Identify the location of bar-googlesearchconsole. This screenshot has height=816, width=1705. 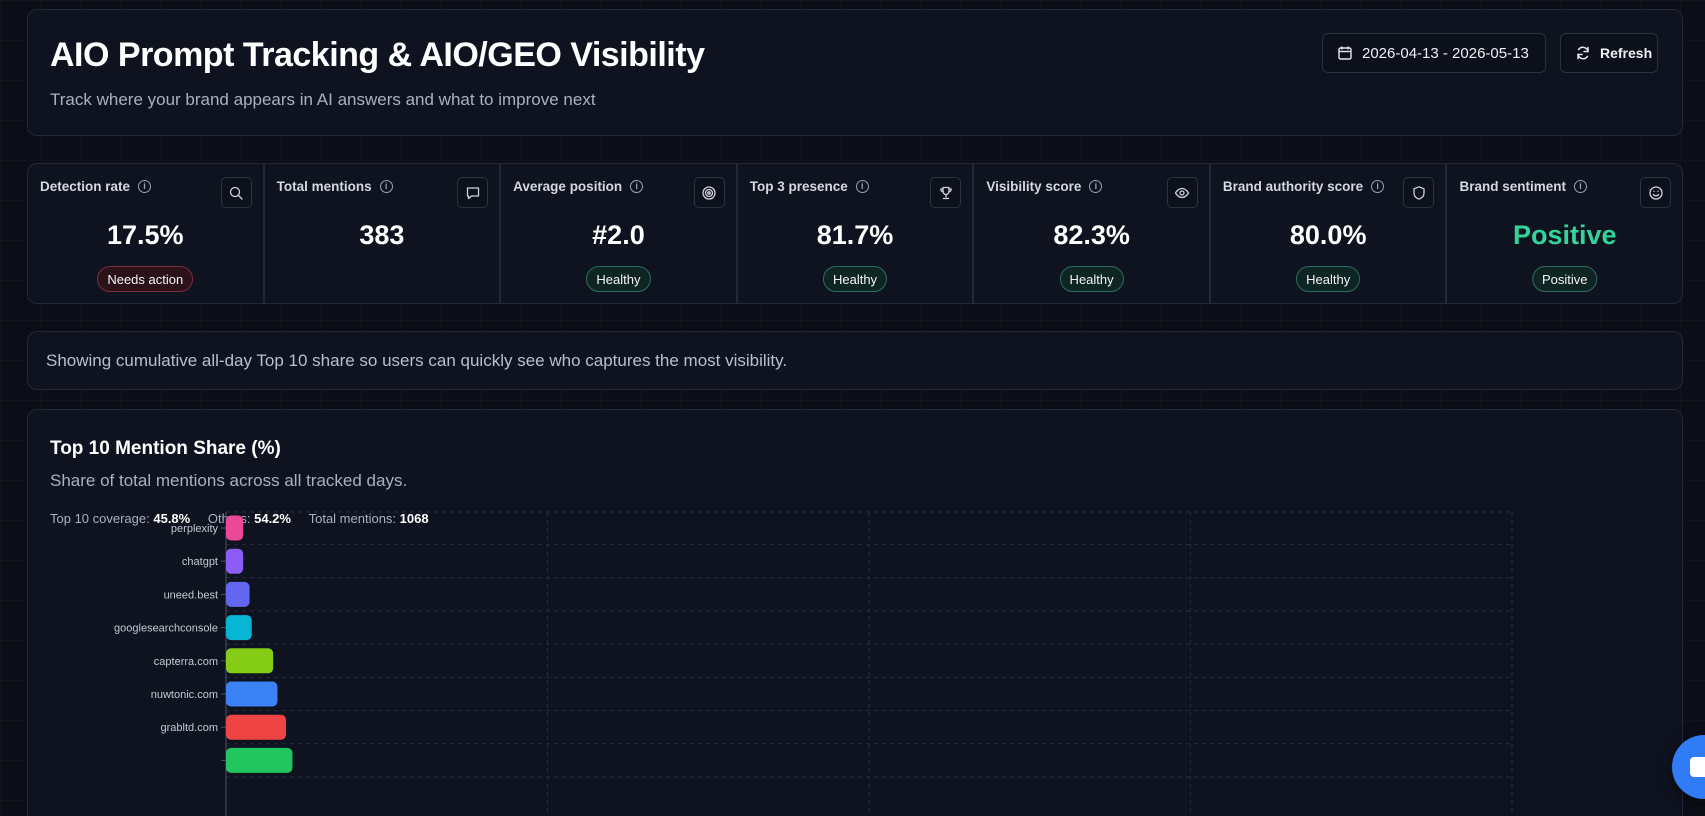
(239, 628).